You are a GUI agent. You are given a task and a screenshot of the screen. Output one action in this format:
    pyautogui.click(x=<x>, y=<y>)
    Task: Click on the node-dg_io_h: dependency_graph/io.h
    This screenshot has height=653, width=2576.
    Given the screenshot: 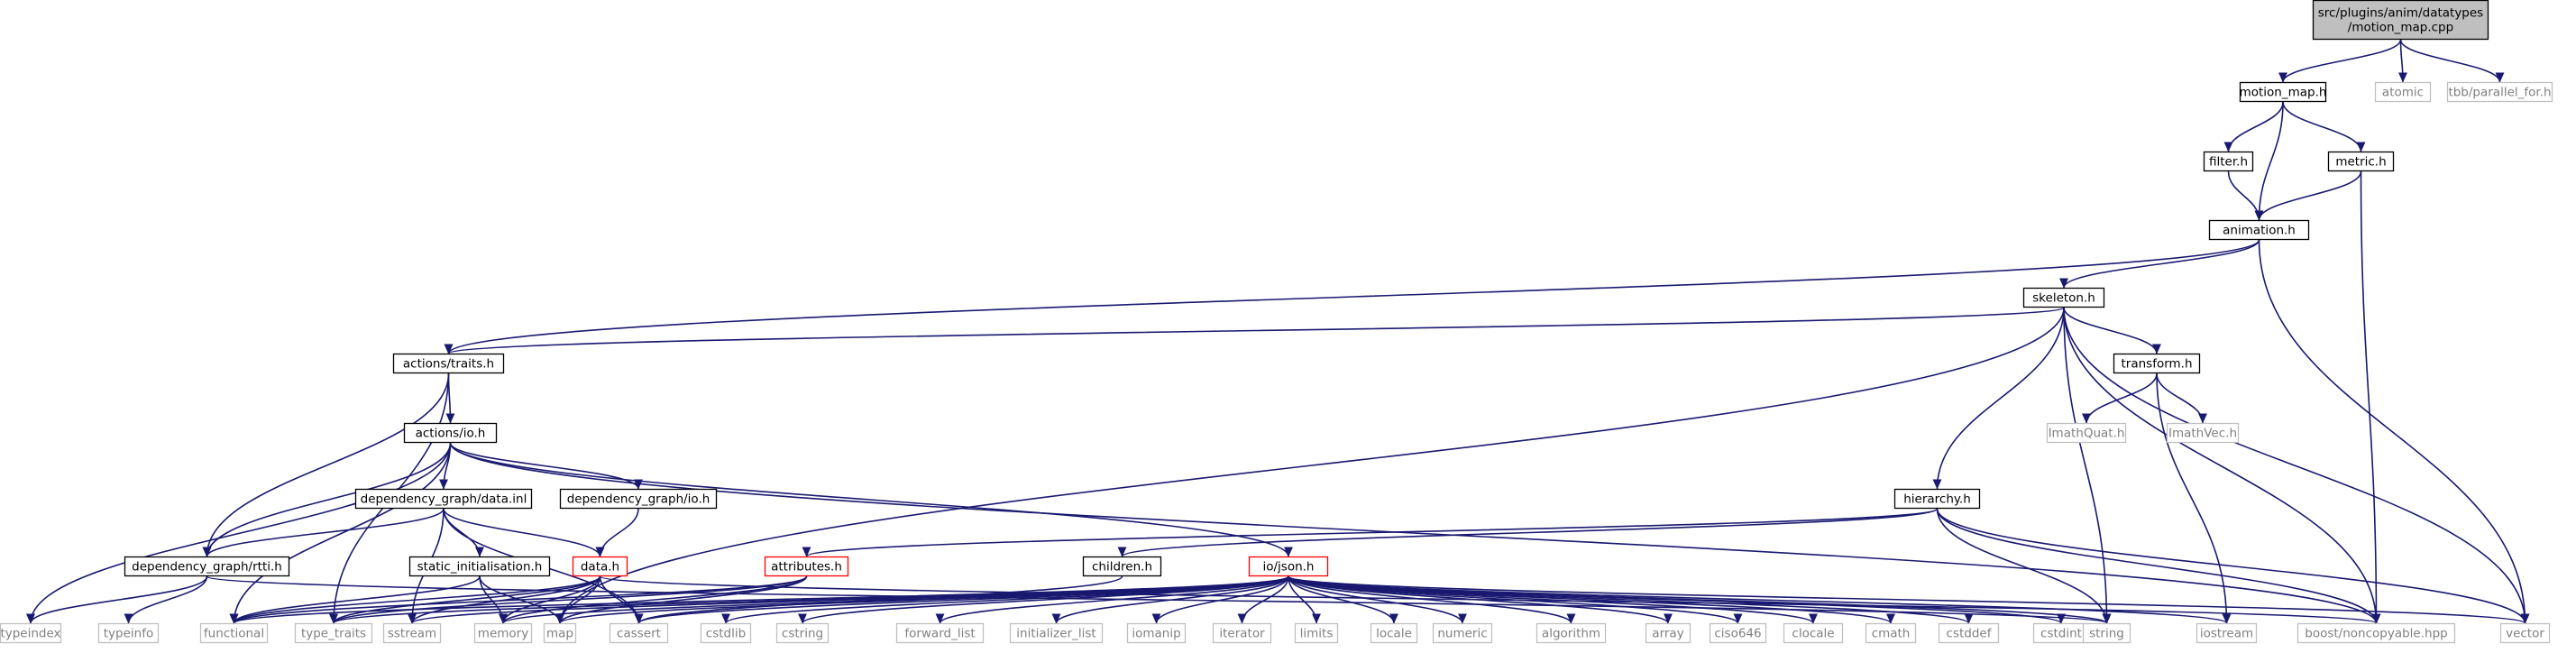 What is the action you would take?
    pyautogui.click(x=638, y=499)
    